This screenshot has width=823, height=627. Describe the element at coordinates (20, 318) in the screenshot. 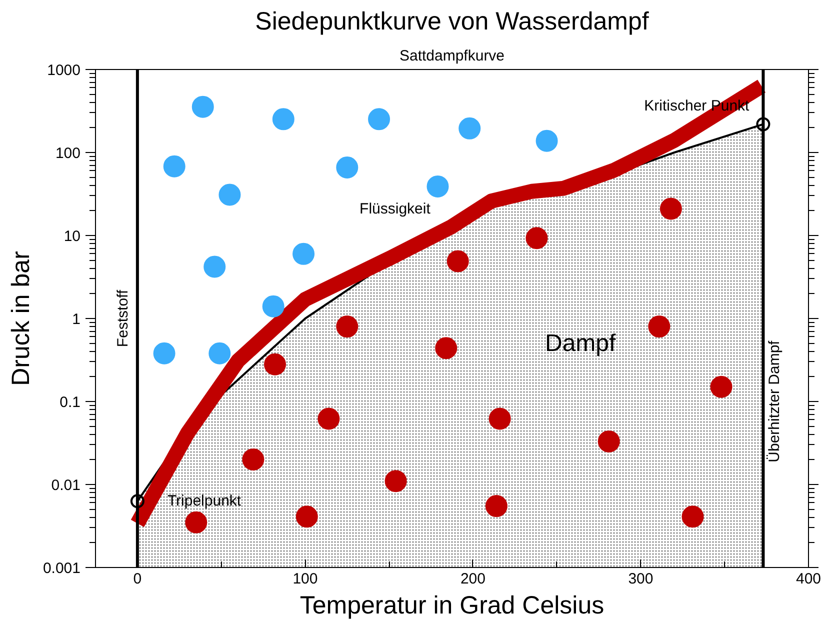

I see `y-axis-title: Druck in bar` at that location.